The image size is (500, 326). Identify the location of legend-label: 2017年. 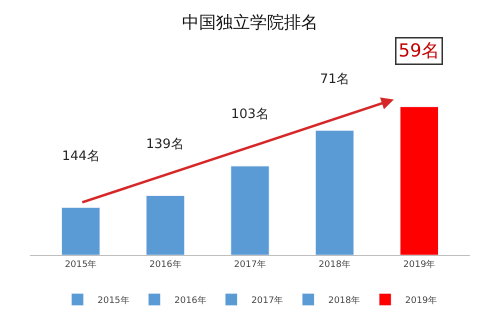
(267, 300).